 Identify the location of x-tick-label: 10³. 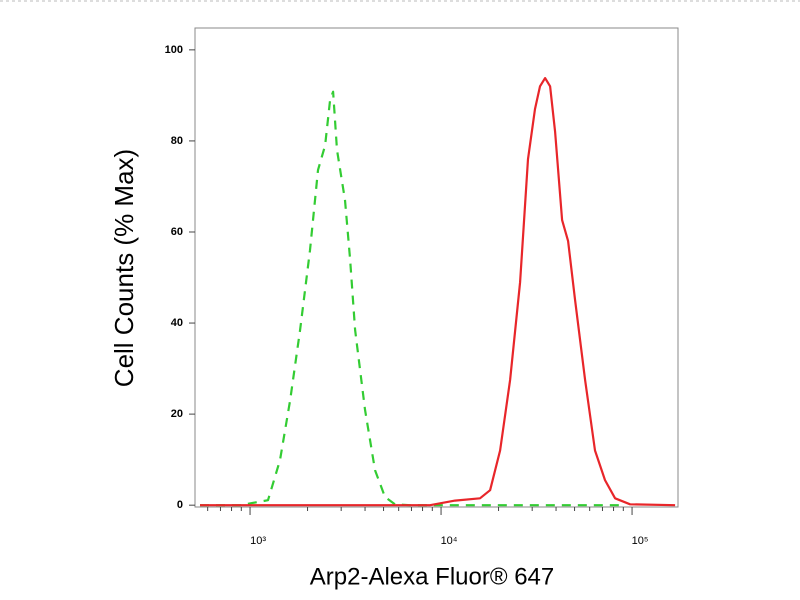
(258, 541).